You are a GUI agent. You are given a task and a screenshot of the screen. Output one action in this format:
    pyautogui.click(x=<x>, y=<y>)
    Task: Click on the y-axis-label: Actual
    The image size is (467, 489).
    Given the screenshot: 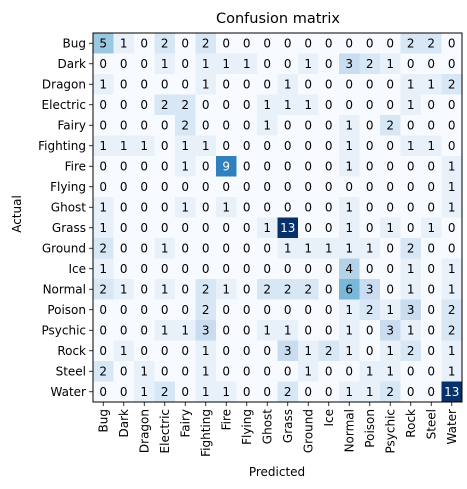 What is the action you would take?
    pyautogui.click(x=17, y=214)
    